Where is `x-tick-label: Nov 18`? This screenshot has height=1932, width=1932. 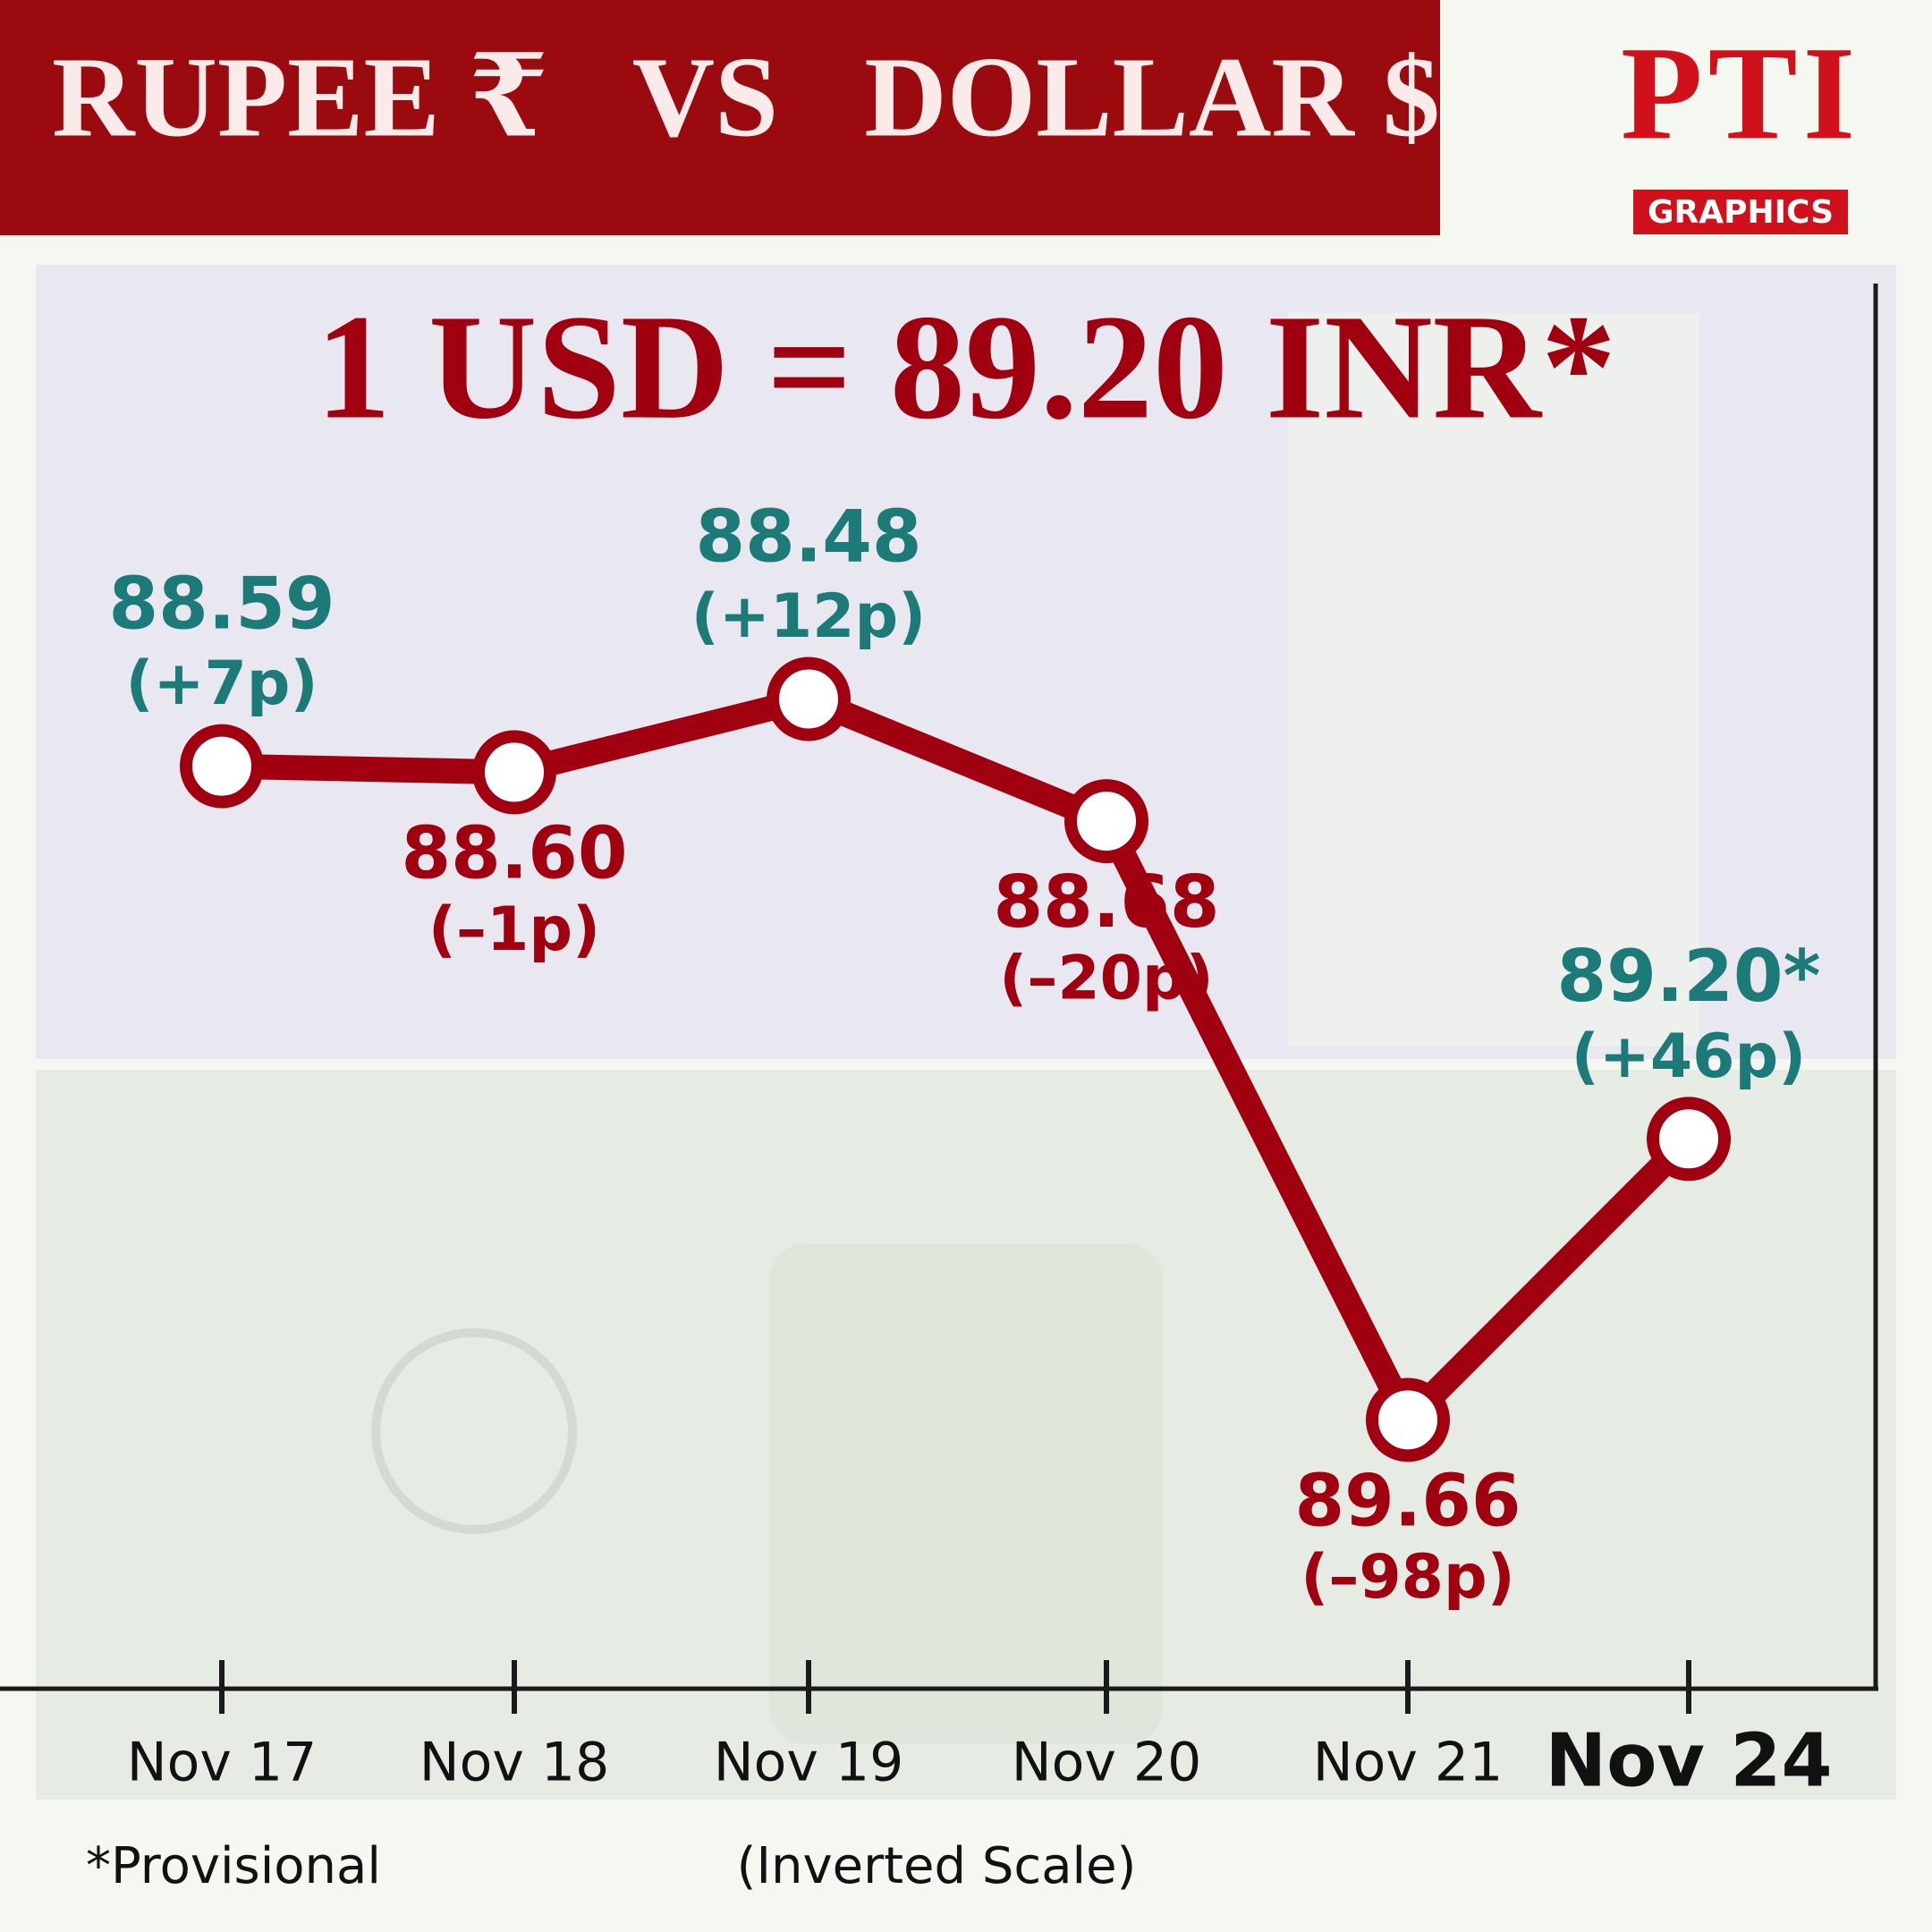
x-tick-label: Nov 18 is located at coordinates (514, 1763).